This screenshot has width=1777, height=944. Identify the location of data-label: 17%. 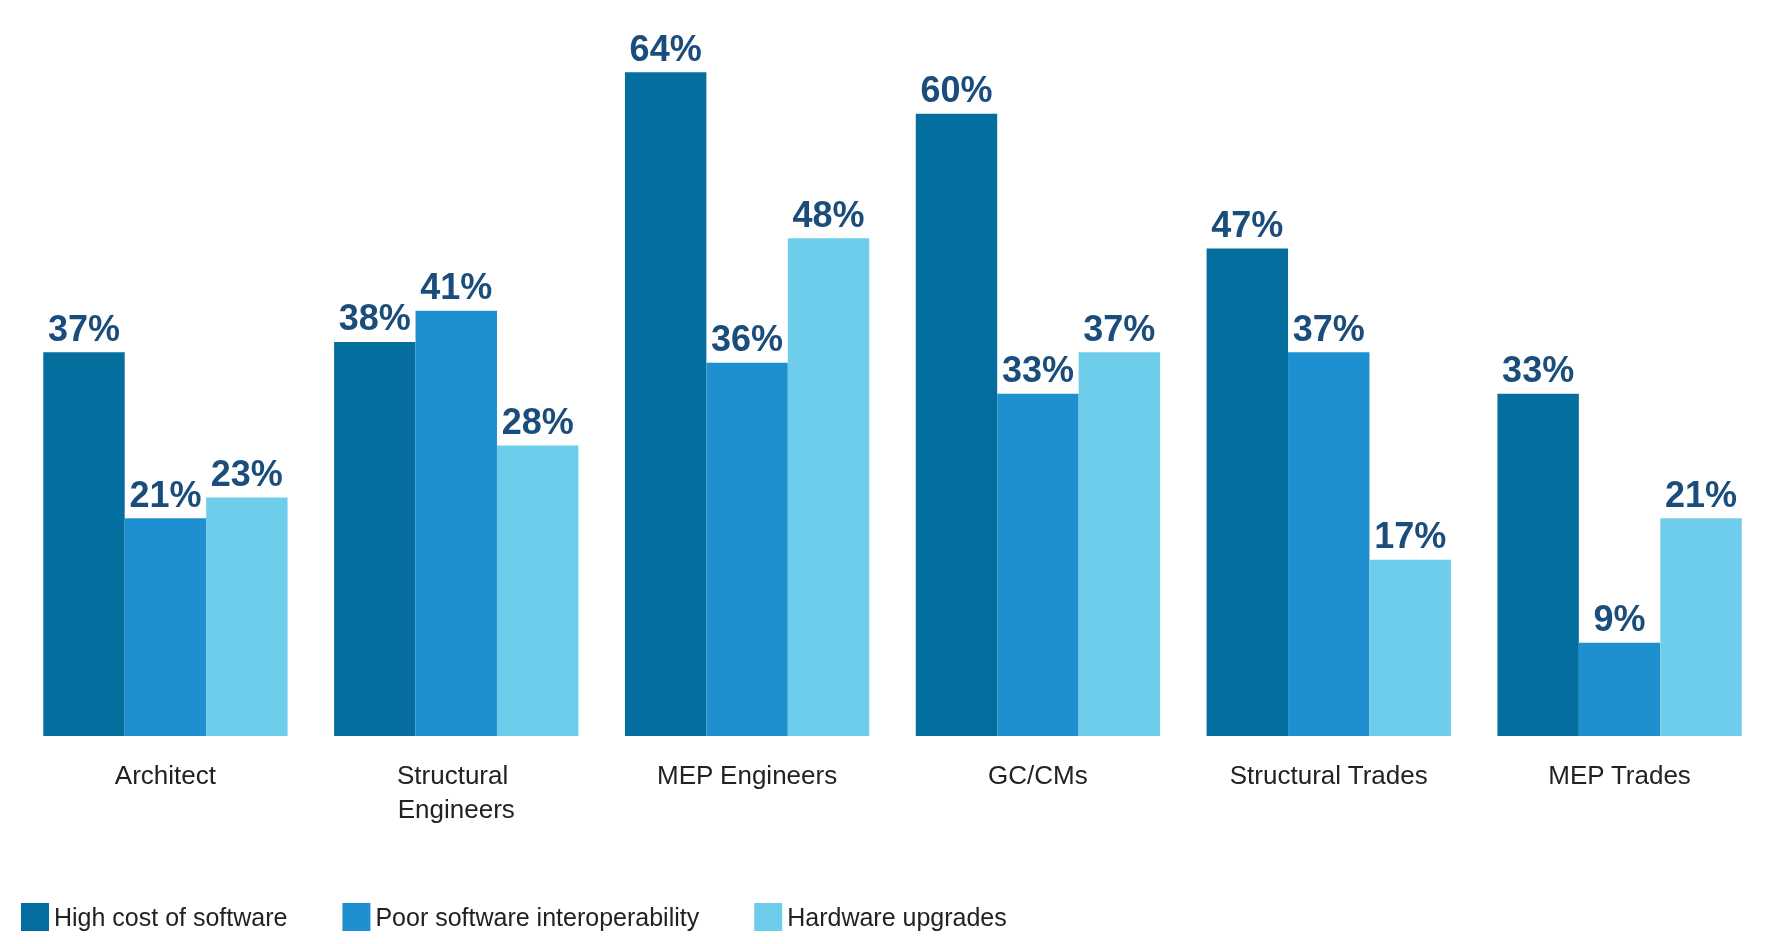
(1410, 536).